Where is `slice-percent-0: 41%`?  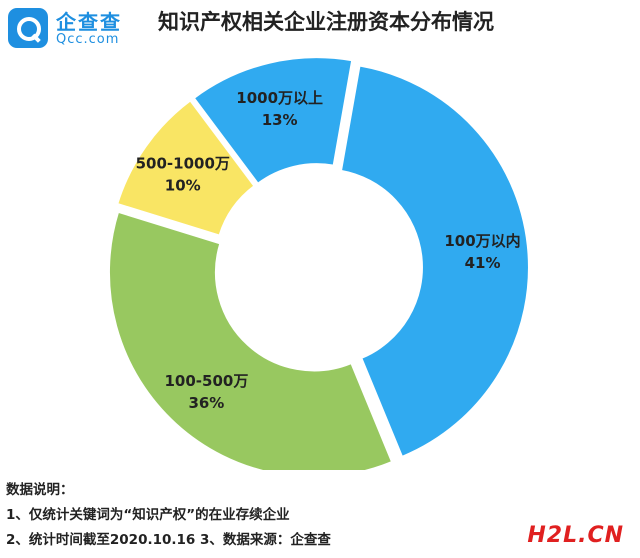 slice-percent-0: 41% is located at coordinates (483, 263).